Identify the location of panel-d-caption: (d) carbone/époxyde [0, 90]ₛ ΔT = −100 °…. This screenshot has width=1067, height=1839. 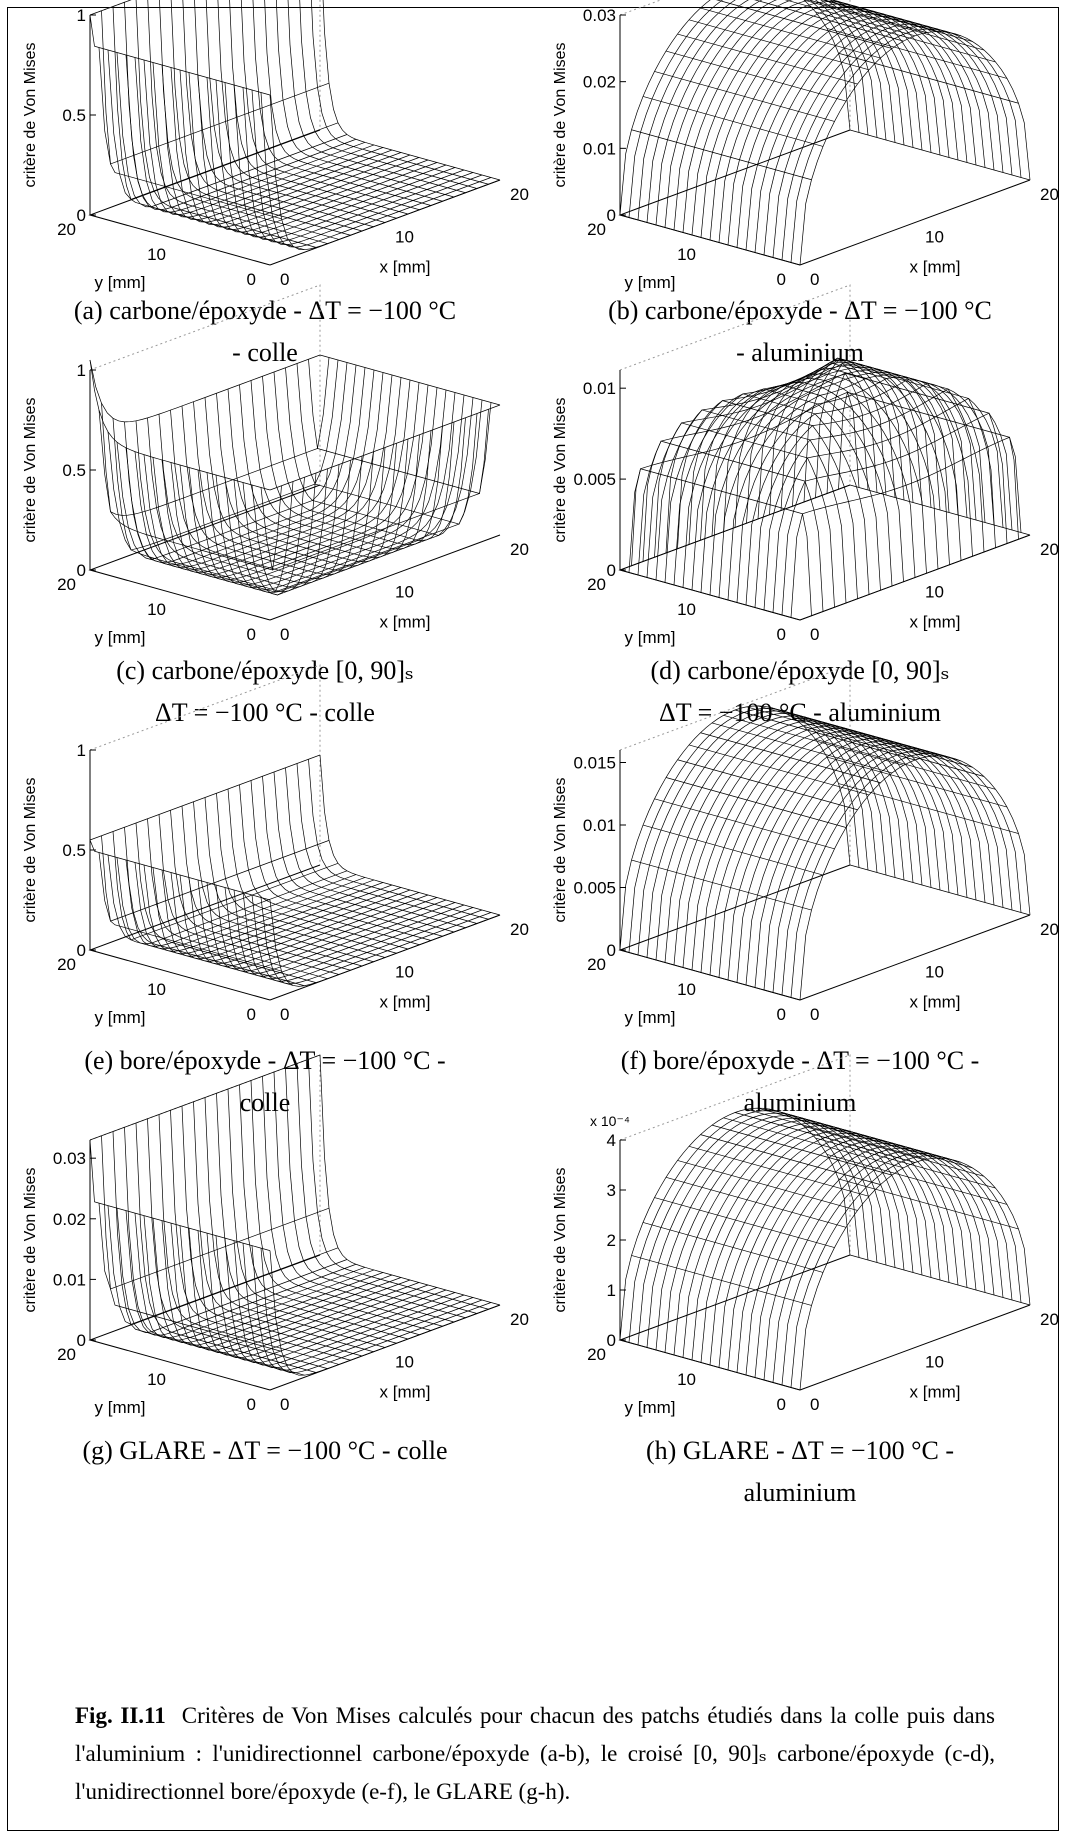
(800, 692).